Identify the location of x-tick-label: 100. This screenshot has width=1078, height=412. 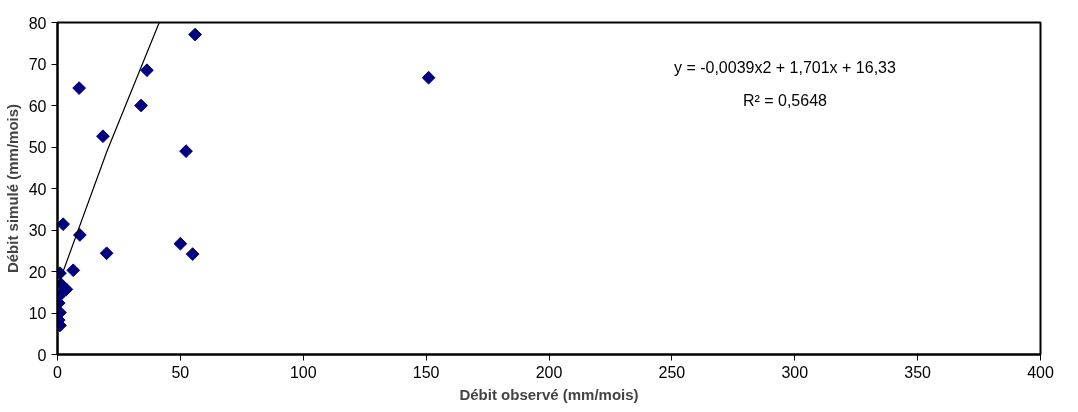
(303, 372).